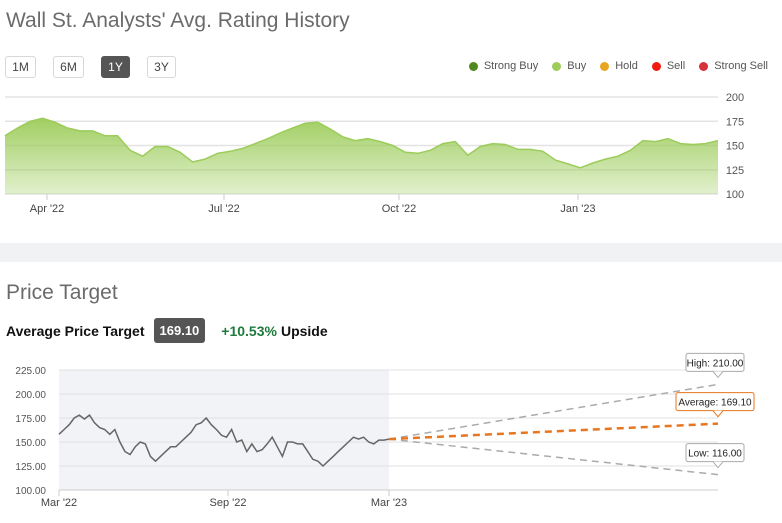 The image size is (782, 523). I want to click on legend-label: Sell, so click(676, 66).